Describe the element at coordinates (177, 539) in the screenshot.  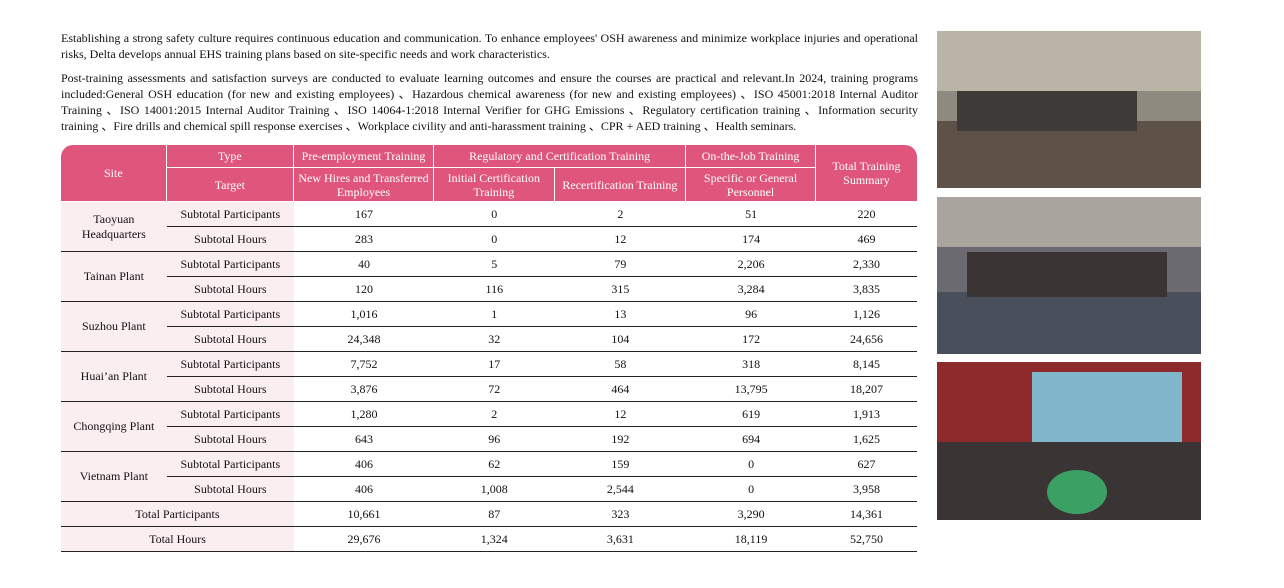
I see `total-label: Total Hours` at that location.